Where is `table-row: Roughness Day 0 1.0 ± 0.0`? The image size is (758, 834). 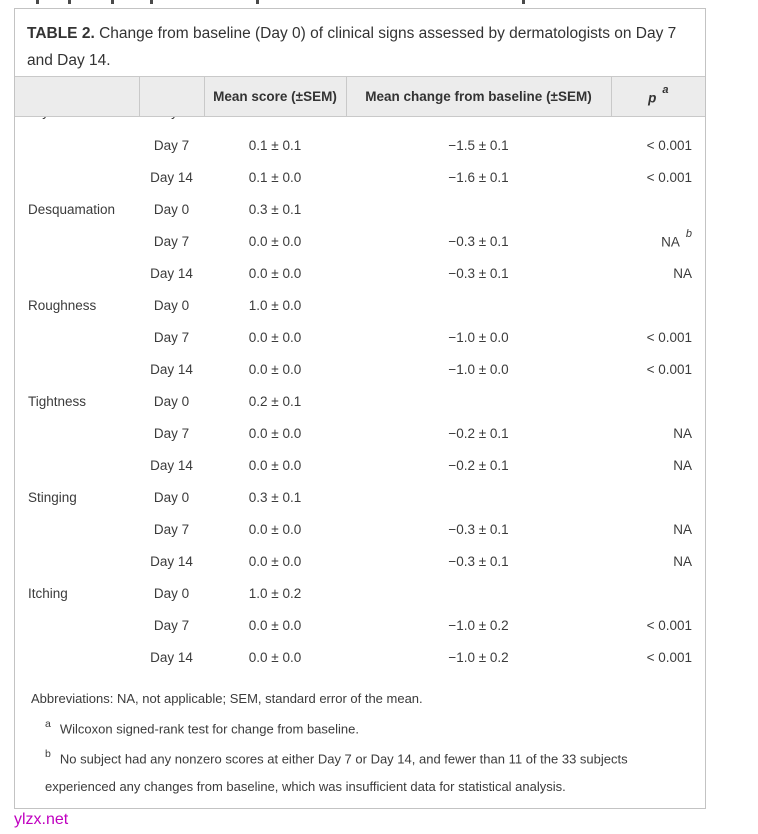
table-row: Roughness Day 0 1.0 ± 0.0 is located at coordinates (360, 305).